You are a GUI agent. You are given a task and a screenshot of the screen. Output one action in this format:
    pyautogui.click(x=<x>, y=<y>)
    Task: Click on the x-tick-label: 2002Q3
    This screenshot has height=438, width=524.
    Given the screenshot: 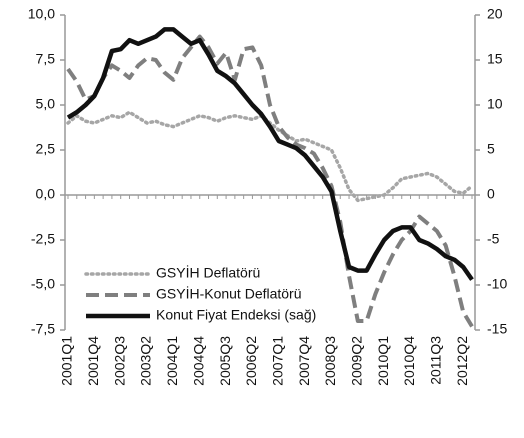 What is the action you would take?
    pyautogui.click(x=119, y=361)
    